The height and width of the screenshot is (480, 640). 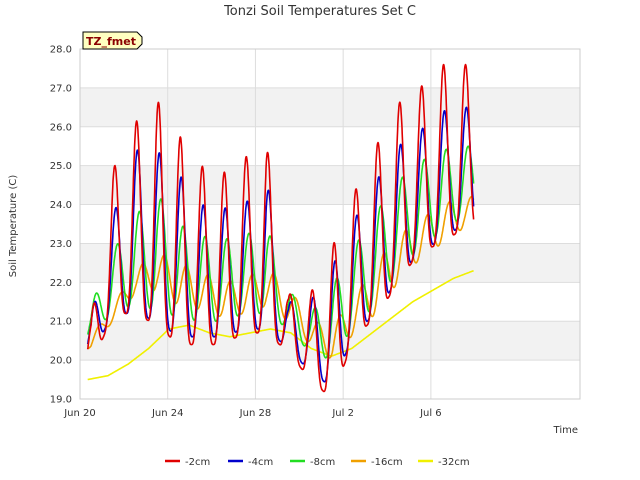 I want to click on legend-label: -4cm, so click(x=260, y=462).